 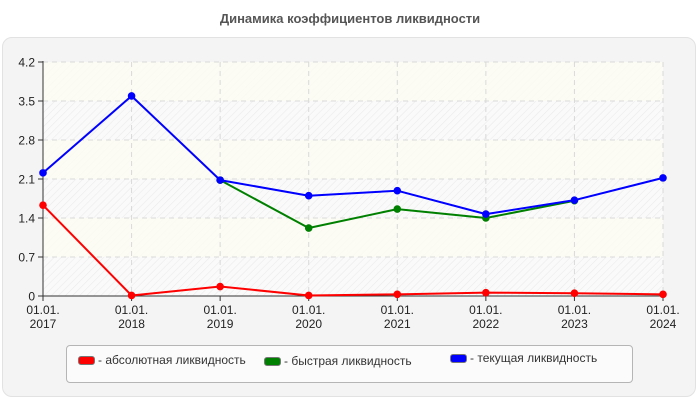 I want to click on svg-text: 2.1, so click(x=26, y=180).